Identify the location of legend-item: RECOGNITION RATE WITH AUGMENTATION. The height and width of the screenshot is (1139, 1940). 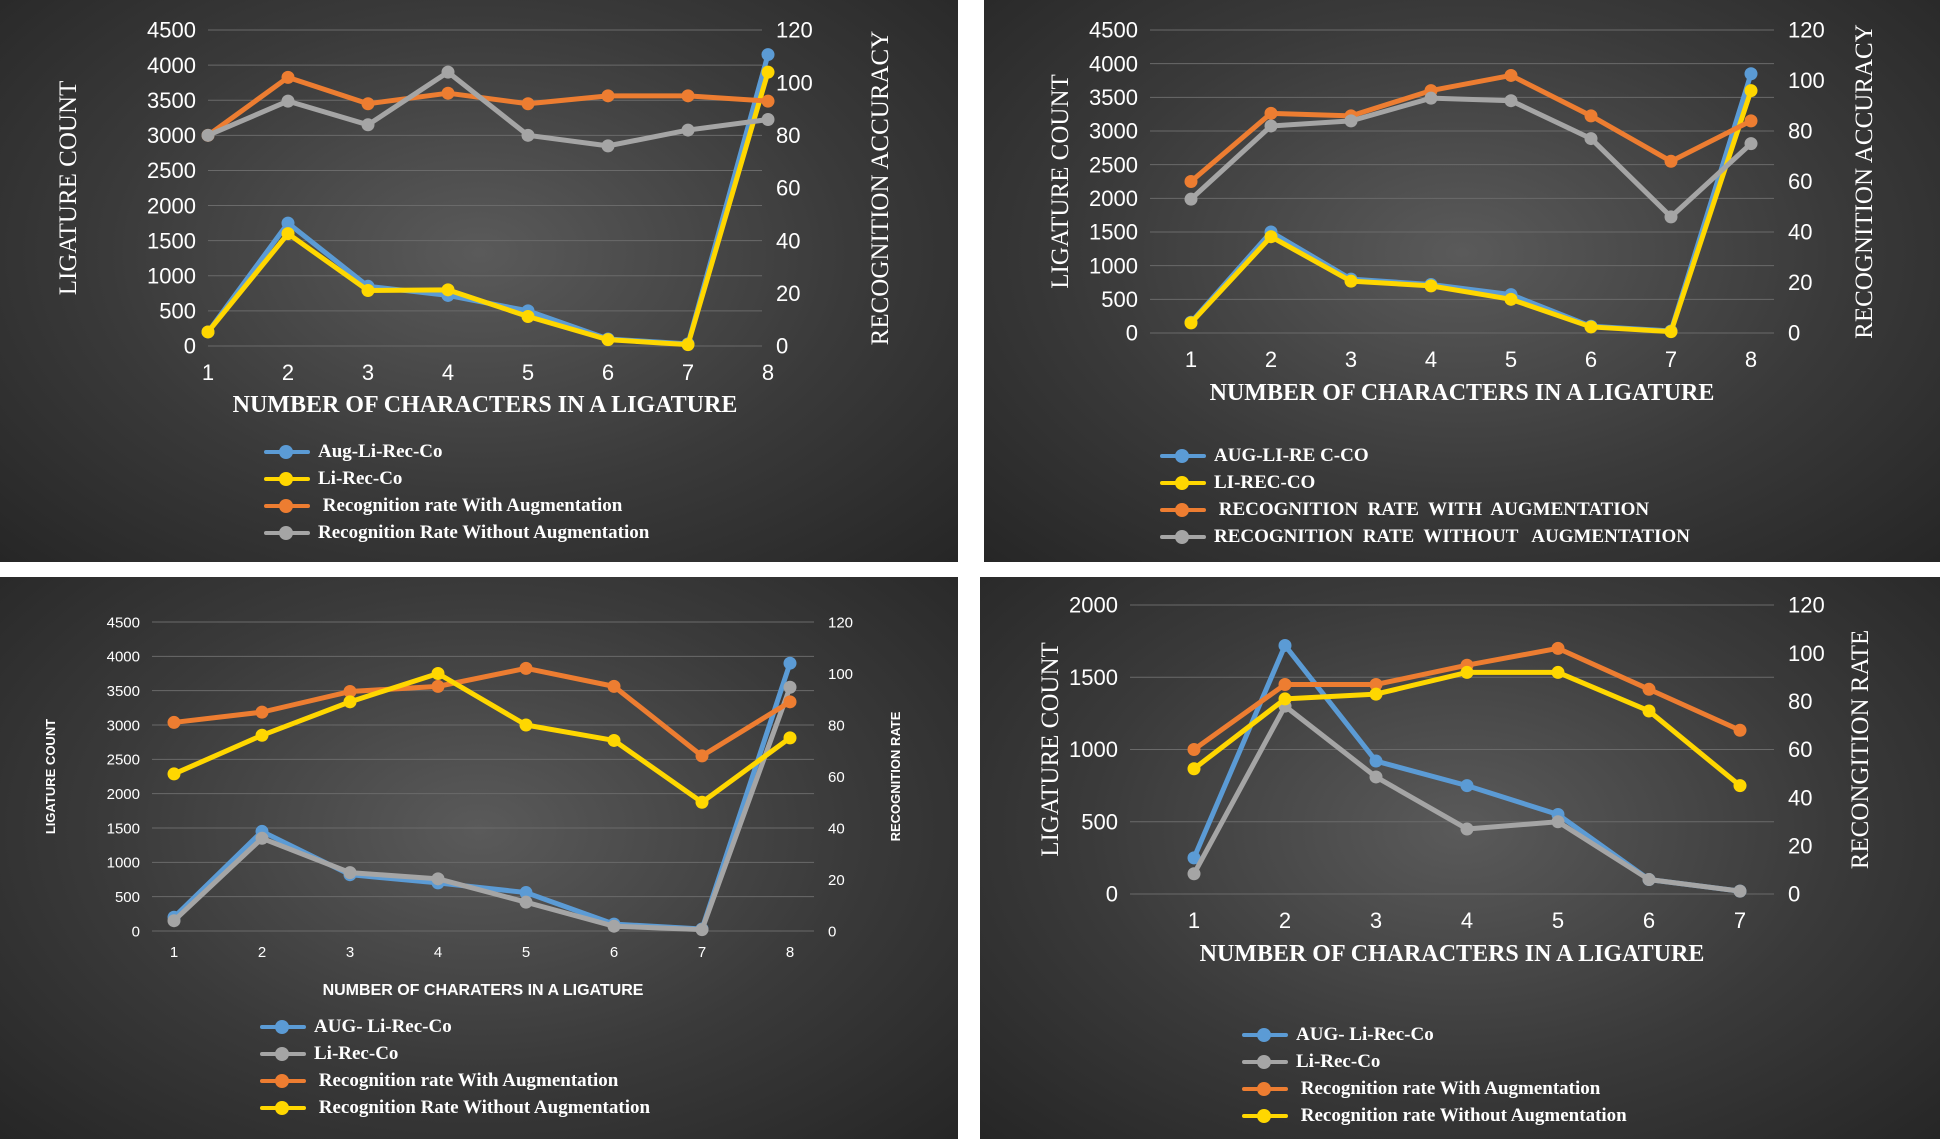
(1425, 509).